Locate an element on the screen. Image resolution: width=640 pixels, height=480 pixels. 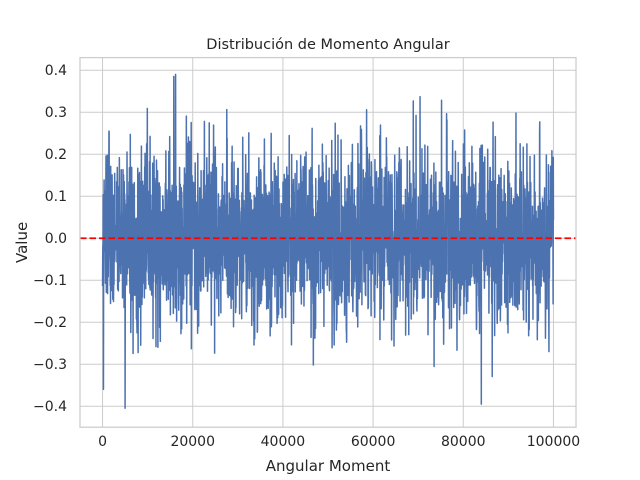
y-tick-label: 0.1 is located at coordinates (56, 197).